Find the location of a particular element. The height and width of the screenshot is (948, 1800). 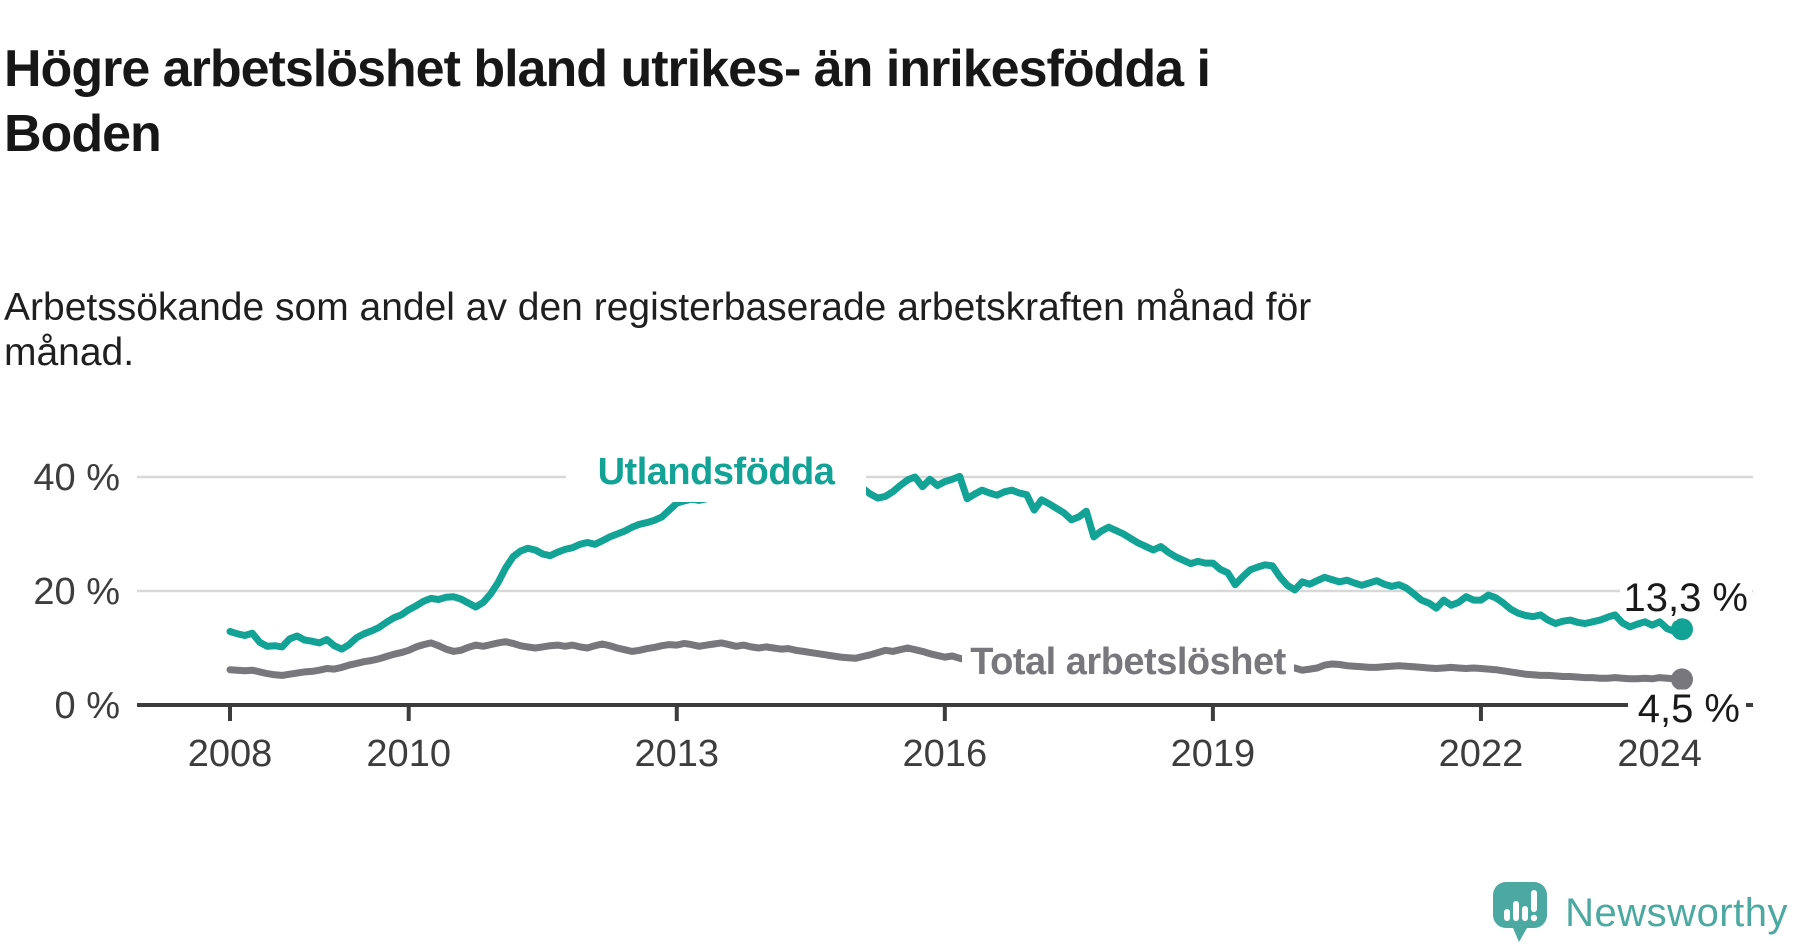

logo-exclamation-stem is located at coordinates (1534, 901).